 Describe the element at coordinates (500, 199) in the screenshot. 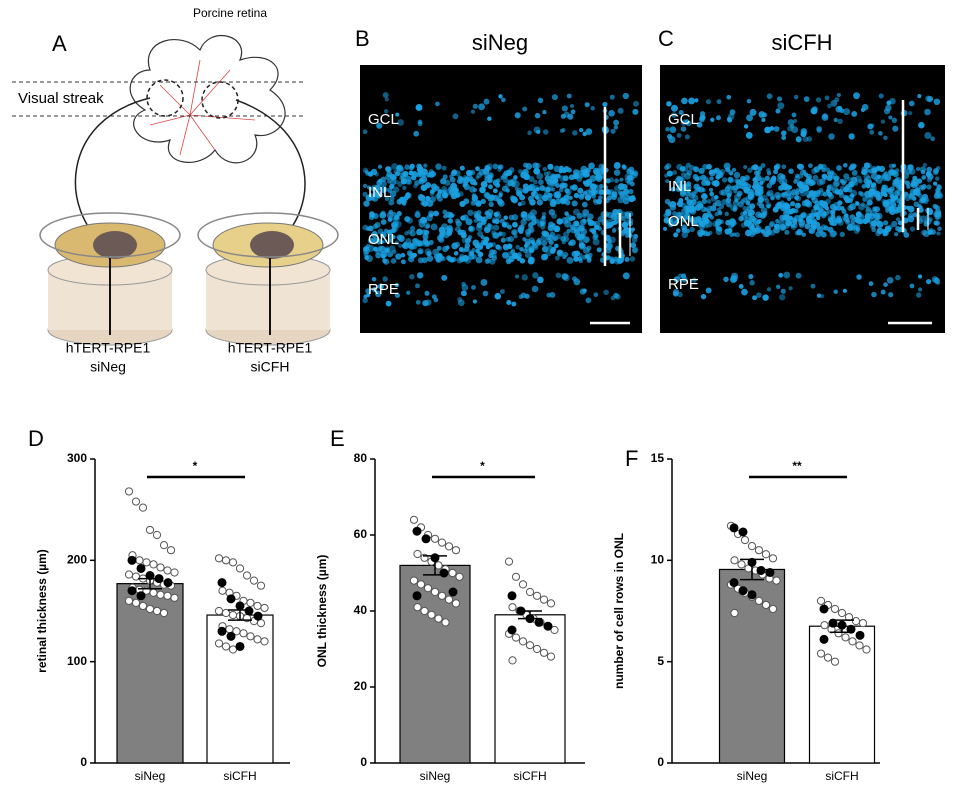

I see `nuclei` at that location.